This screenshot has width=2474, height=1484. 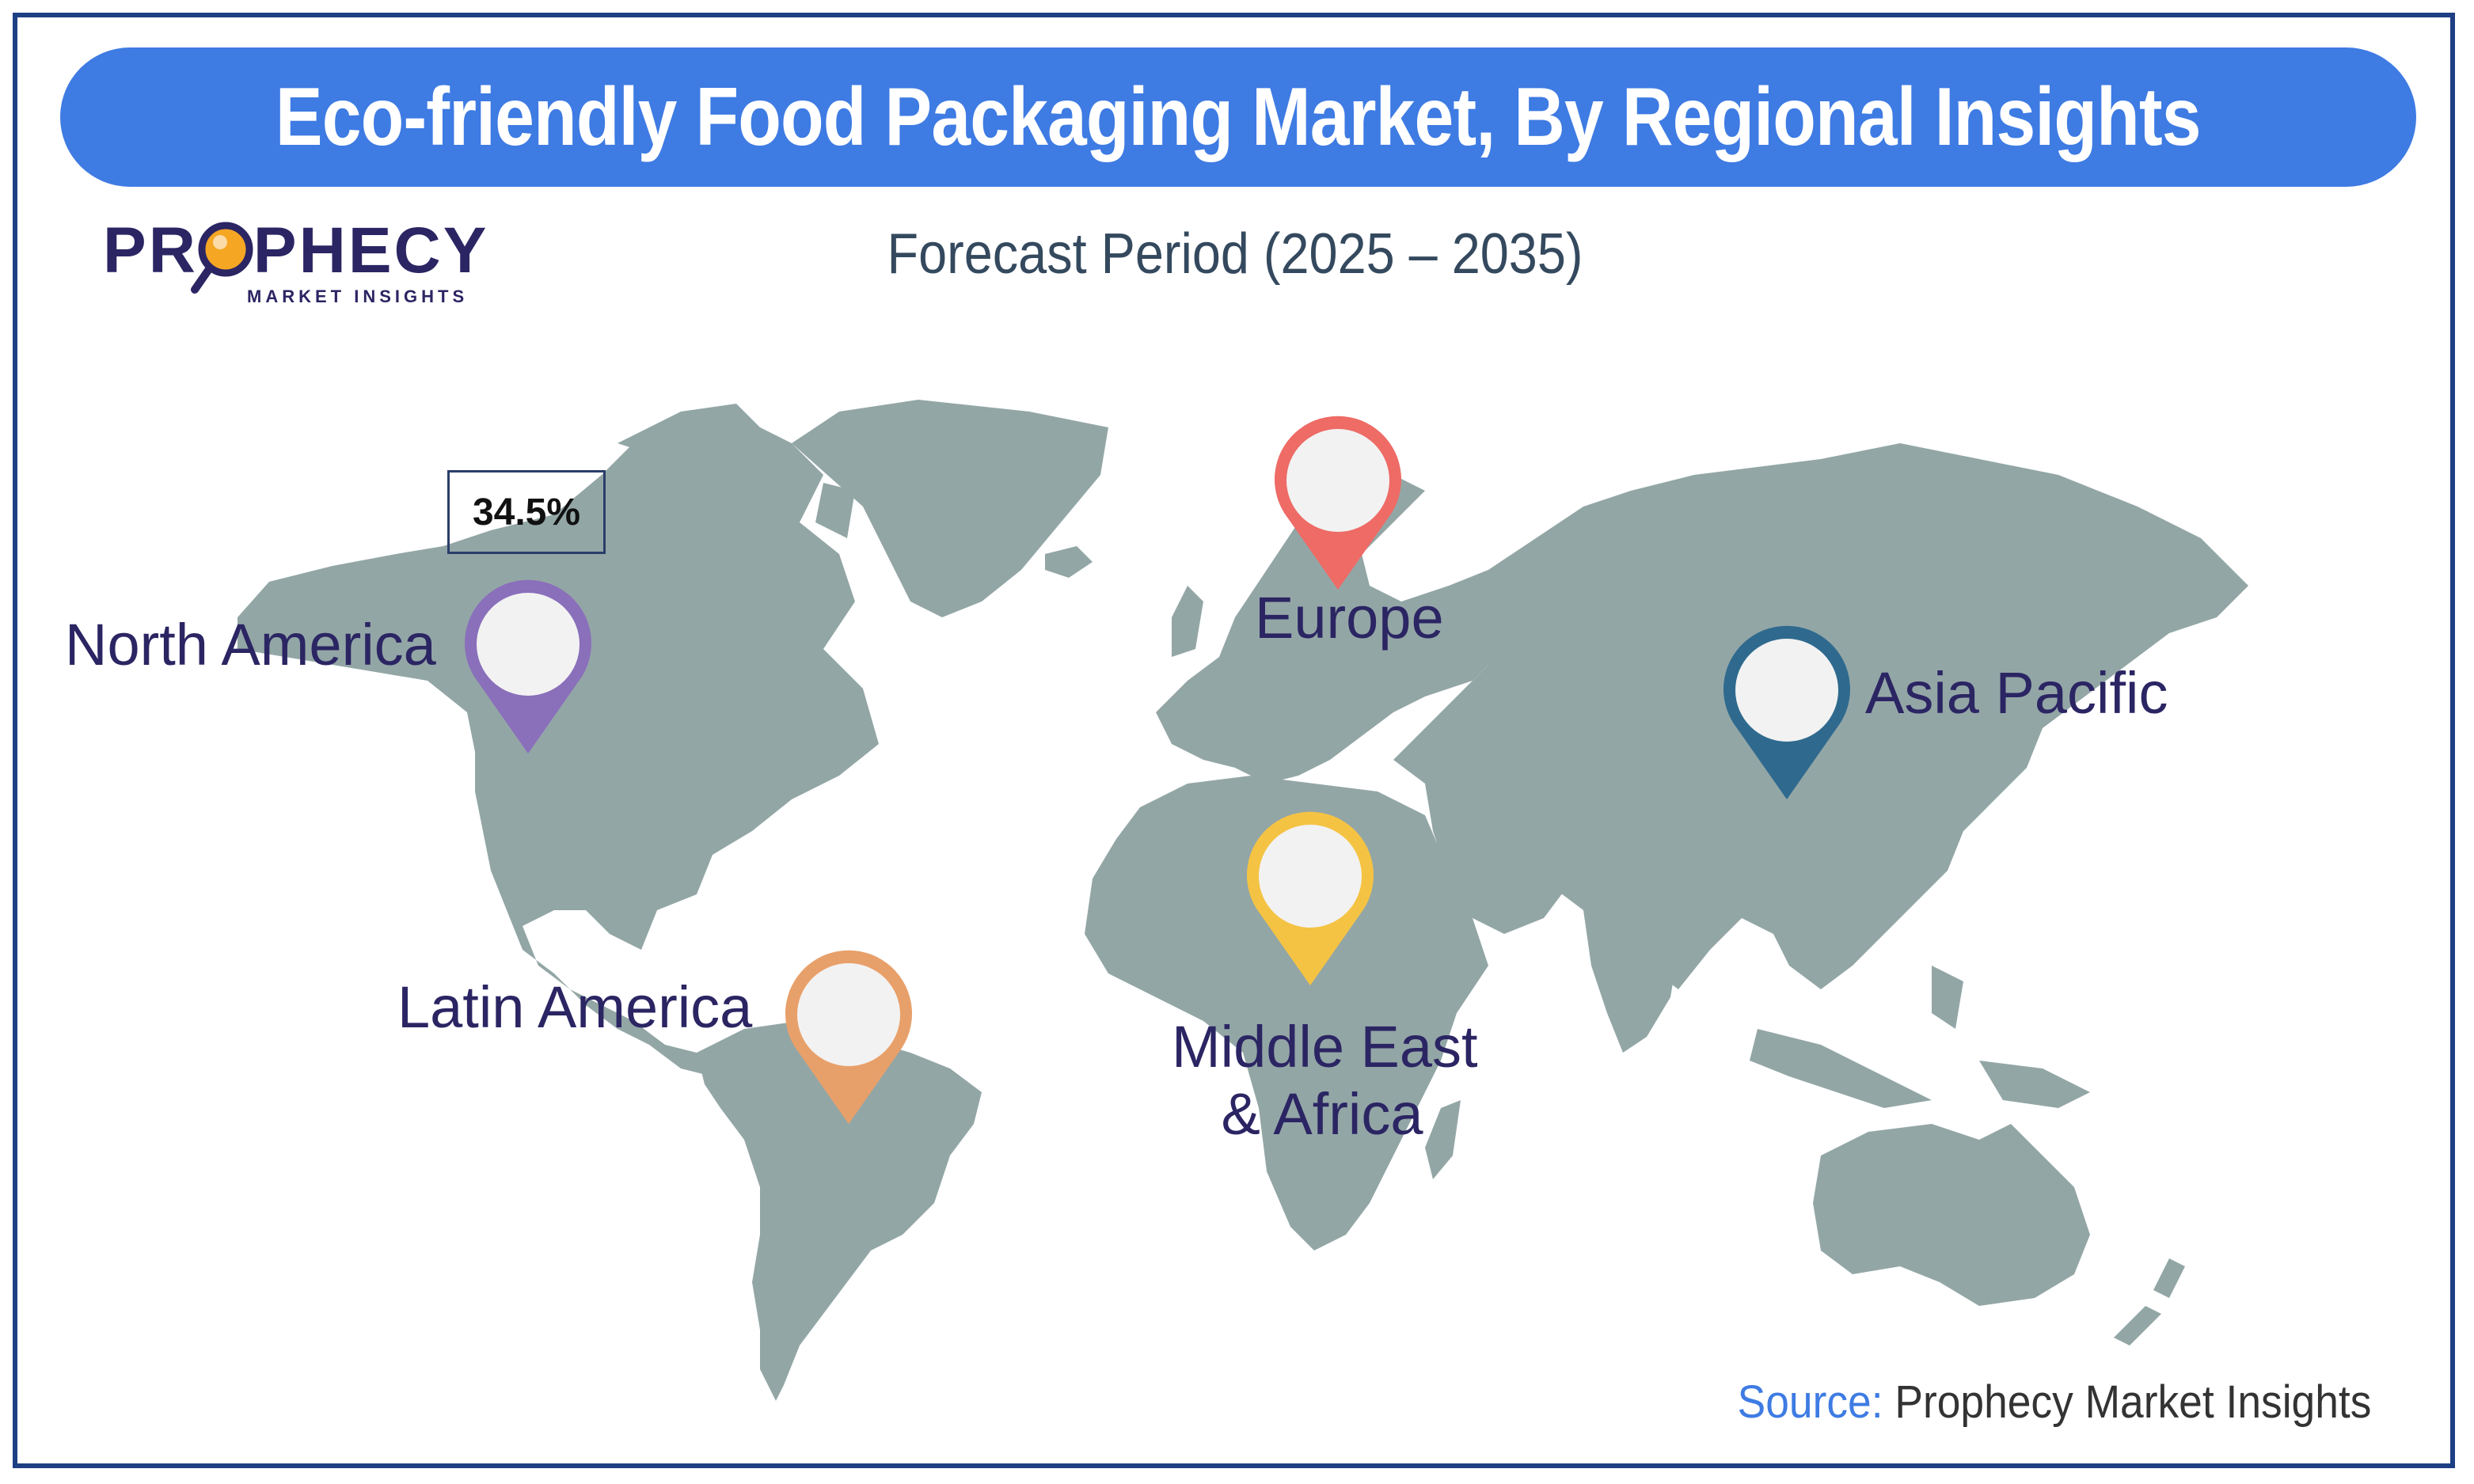 I want to click on logo-word-left: PR, so click(x=151, y=250).